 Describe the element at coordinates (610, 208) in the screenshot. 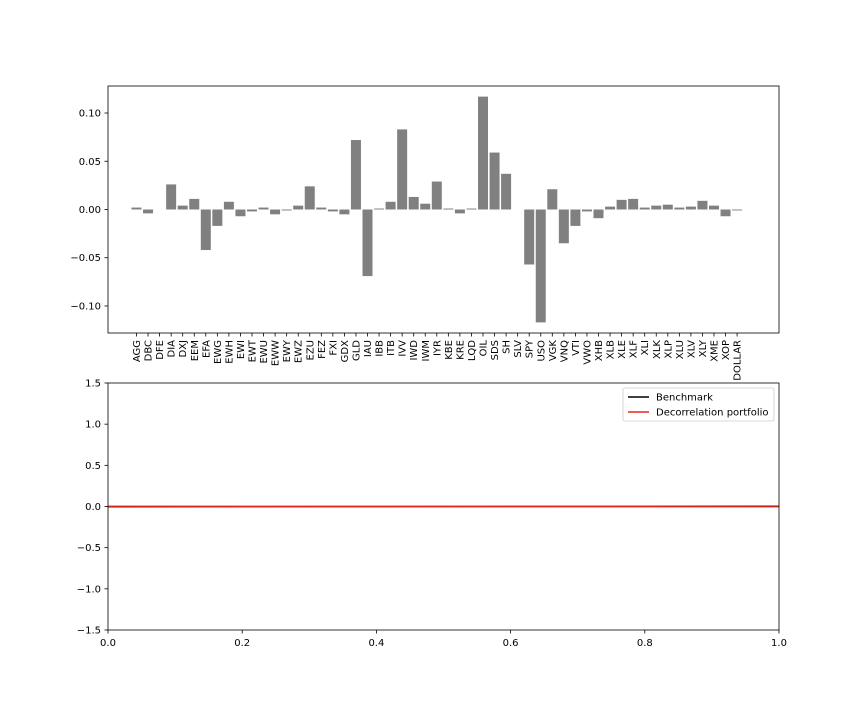

I see `bar-xlb` at that location.